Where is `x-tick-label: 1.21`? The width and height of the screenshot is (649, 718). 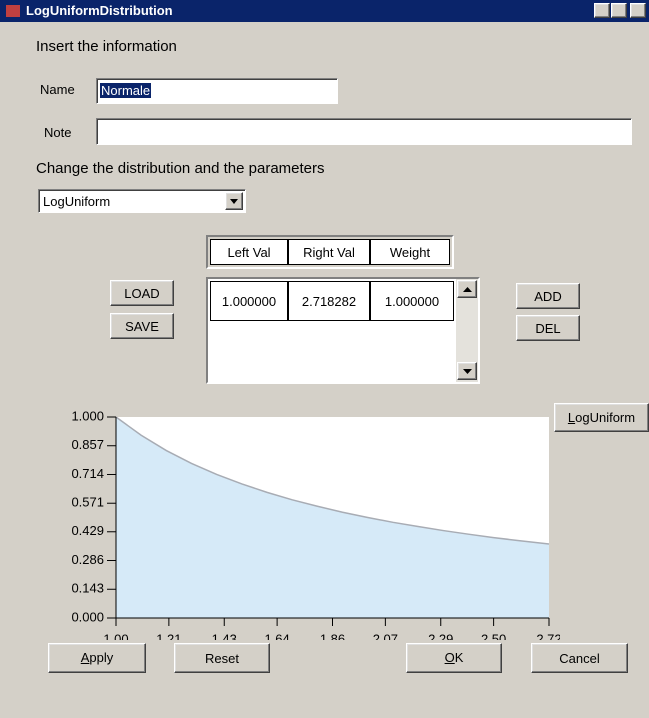 x-tick-label: 1.21 is located at coordinates (168, 635).